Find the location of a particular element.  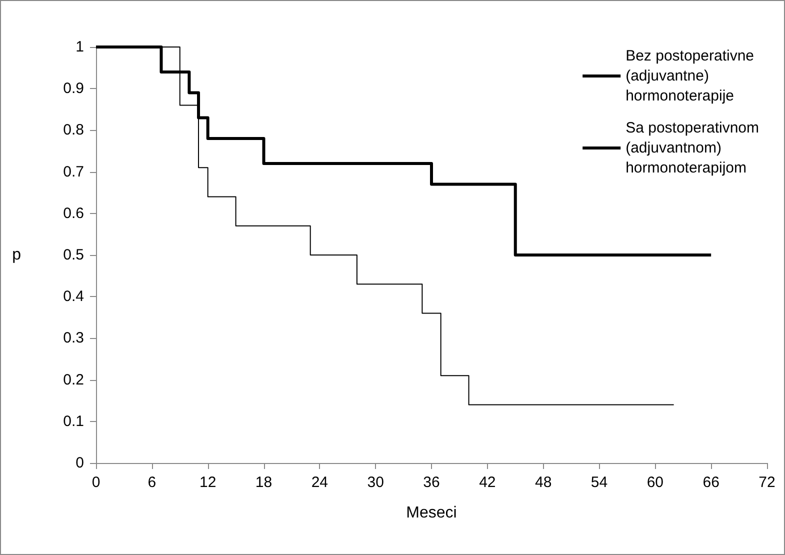

x-tick-label: 60 is located at coordinates (655, 482).